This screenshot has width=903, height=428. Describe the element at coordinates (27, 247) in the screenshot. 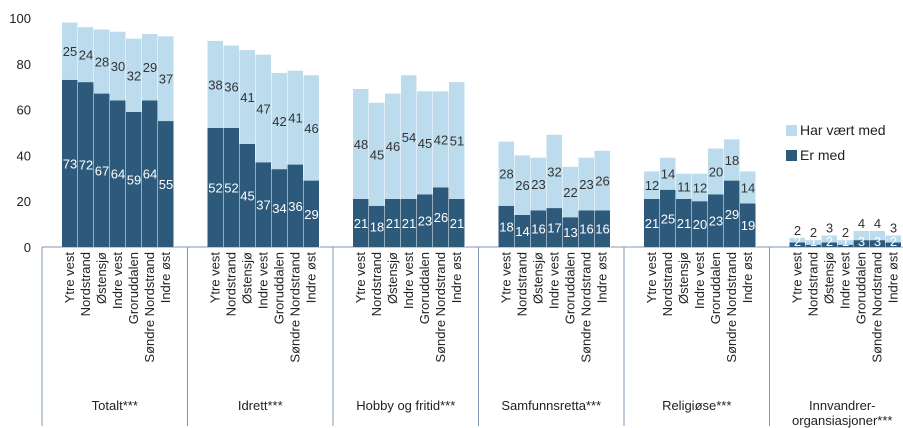

I see `y-tick-label: 0` at that location.